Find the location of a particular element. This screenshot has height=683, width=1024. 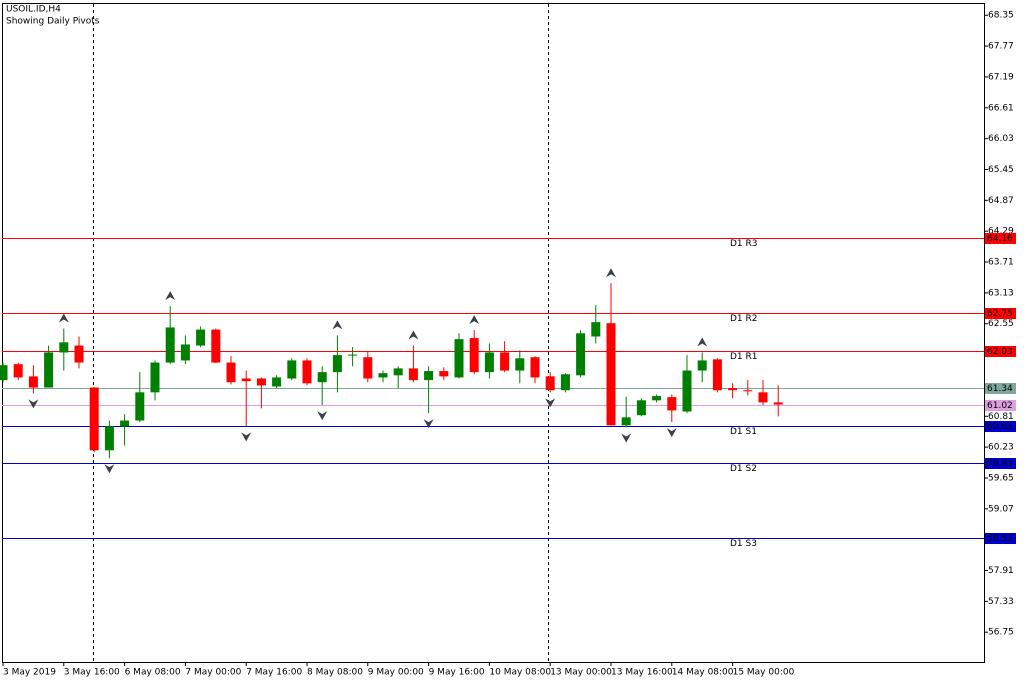

pivot-name: D1 R1 is located at coordinates (744, 357).